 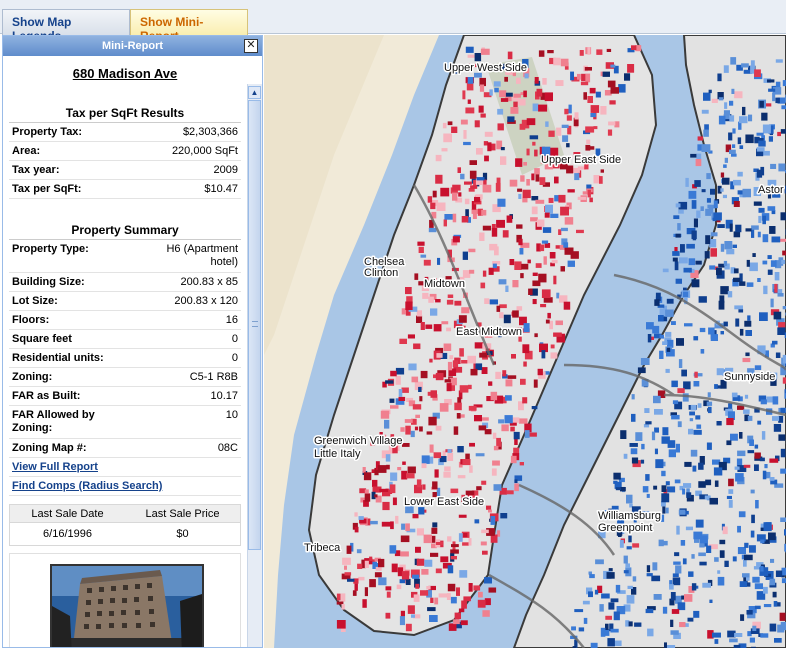 I want to click on summary-row: Building Size: 200.83 x 85, so click(x=125, y=282).